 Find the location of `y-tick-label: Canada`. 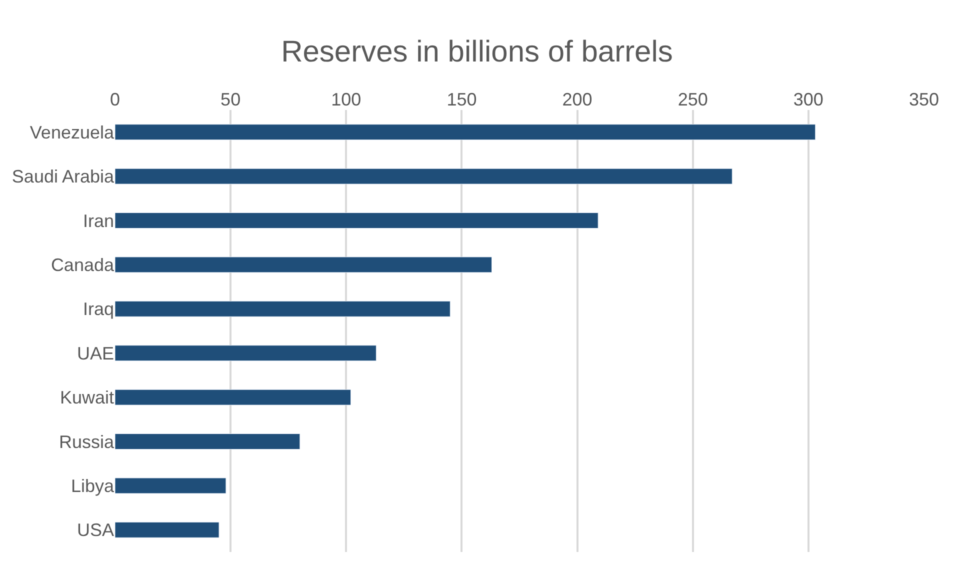

y-tick-label: Canada is located at coordinates (82, 265).